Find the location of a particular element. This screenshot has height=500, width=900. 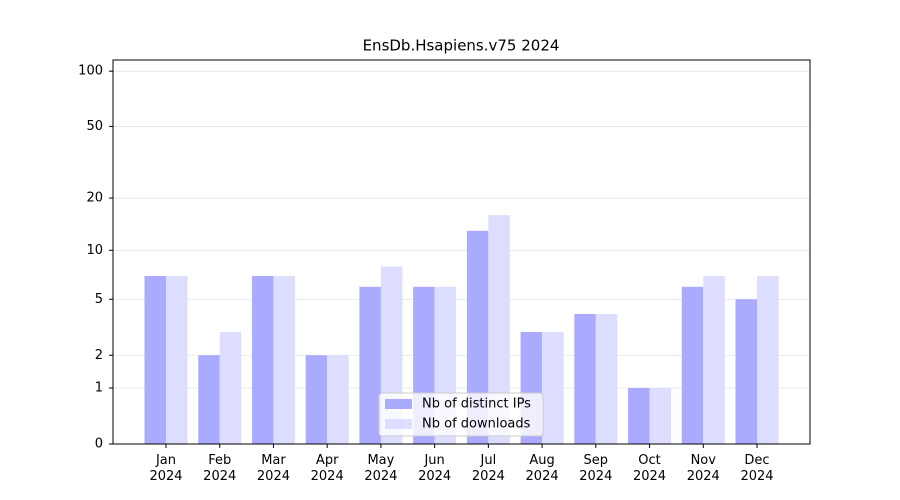

x-tick-label: Jun 2024 is located at coordinates (435, 468).